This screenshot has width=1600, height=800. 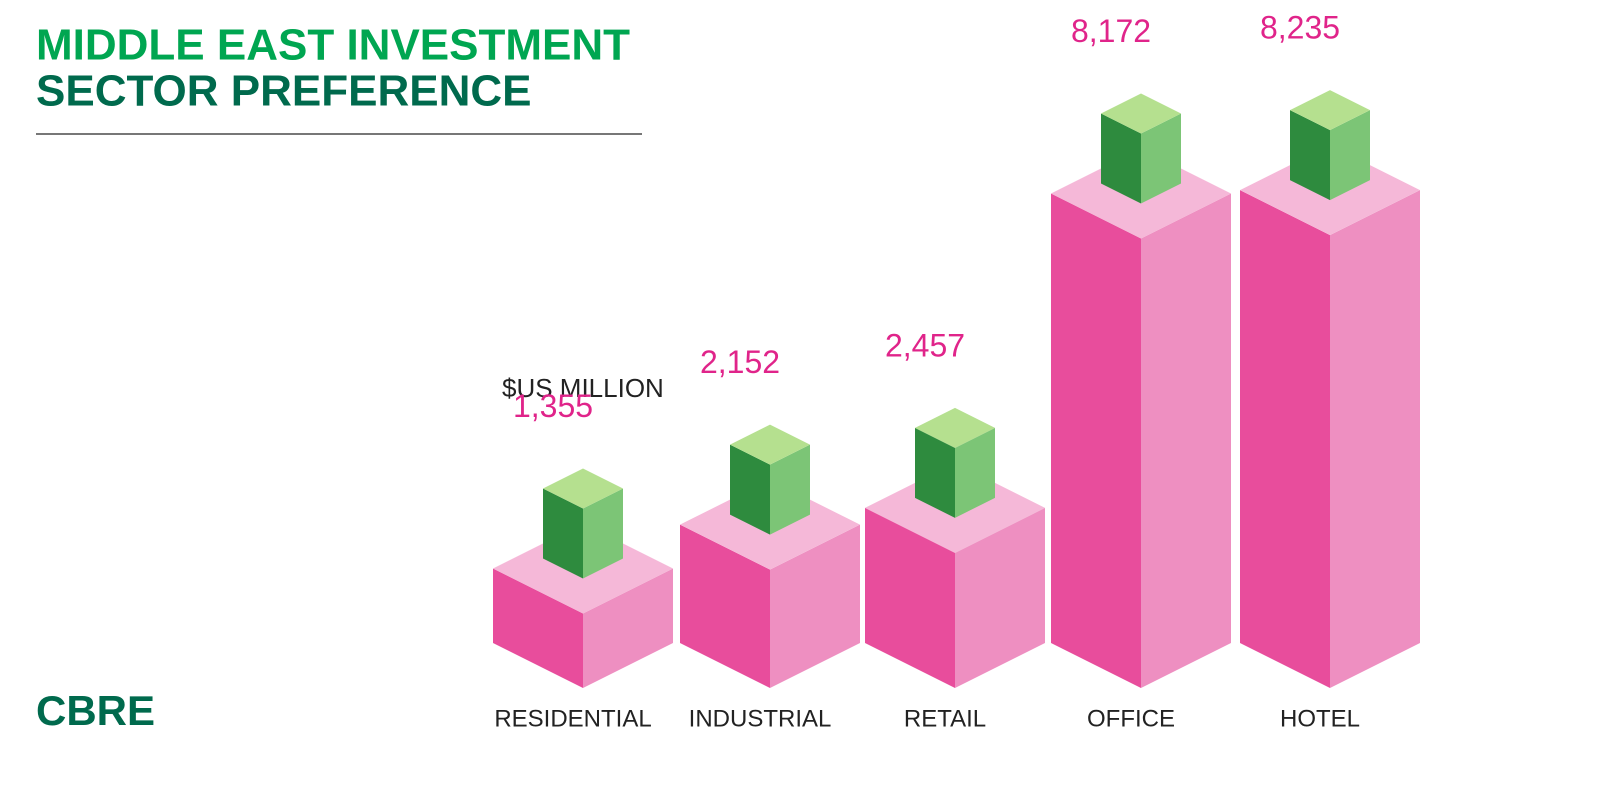 I want to click on chart-title: SECTOR PREFERENCE, so click(x=284, y=91).